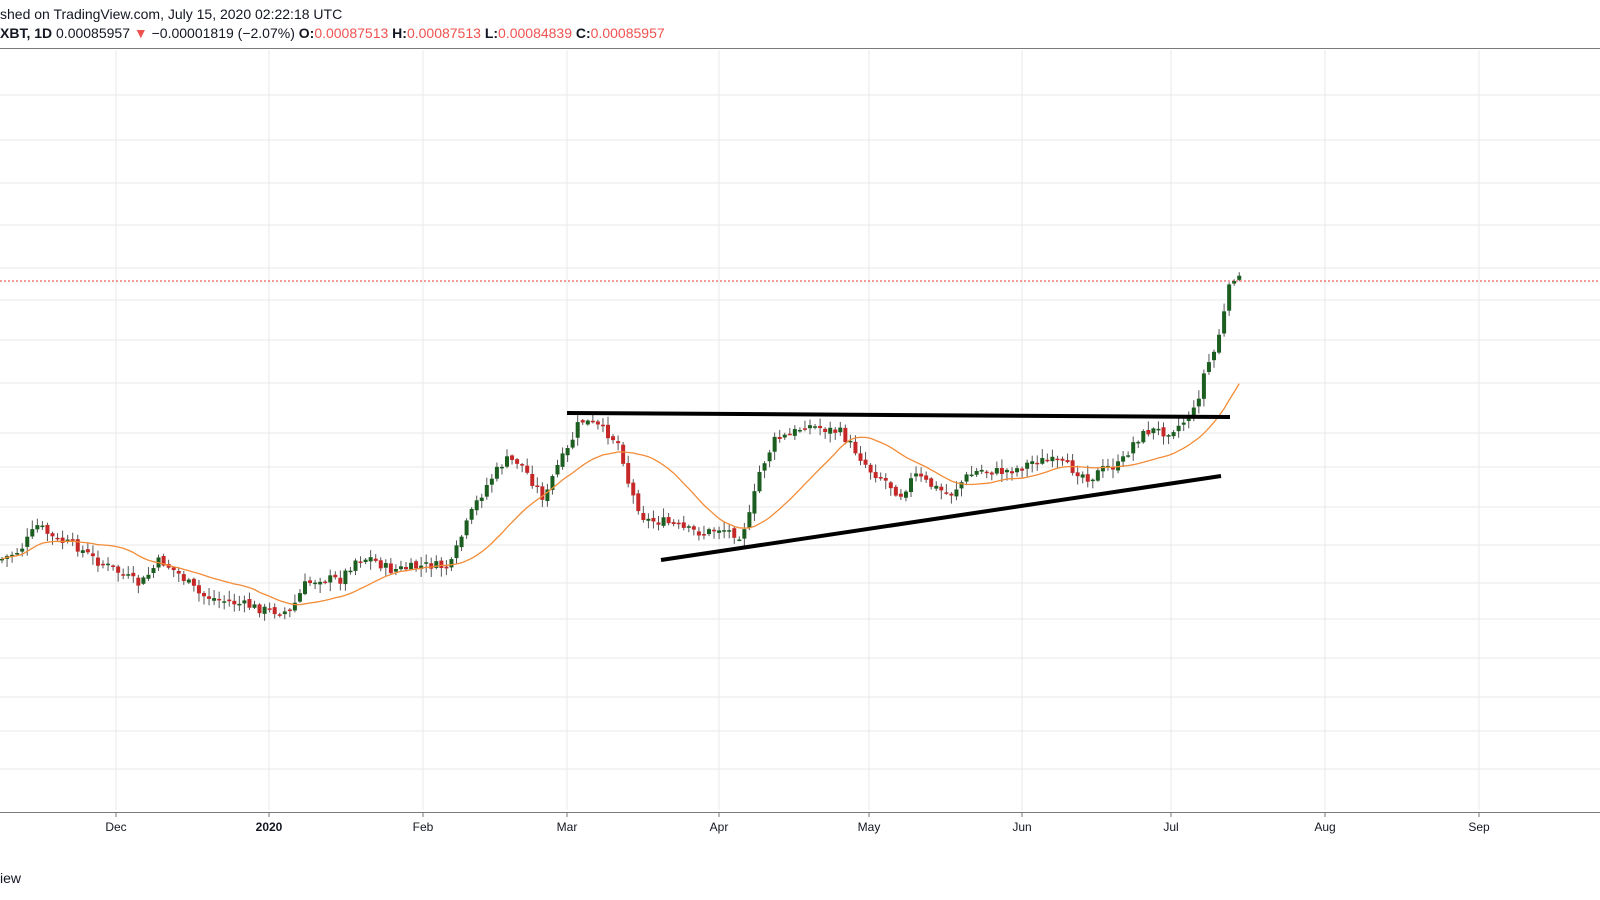 This screenshot has height=900, width=1600. Describe the element at coordinates (423, 827) in the screenshot. I see `x-tick-label: Feb` at that location.